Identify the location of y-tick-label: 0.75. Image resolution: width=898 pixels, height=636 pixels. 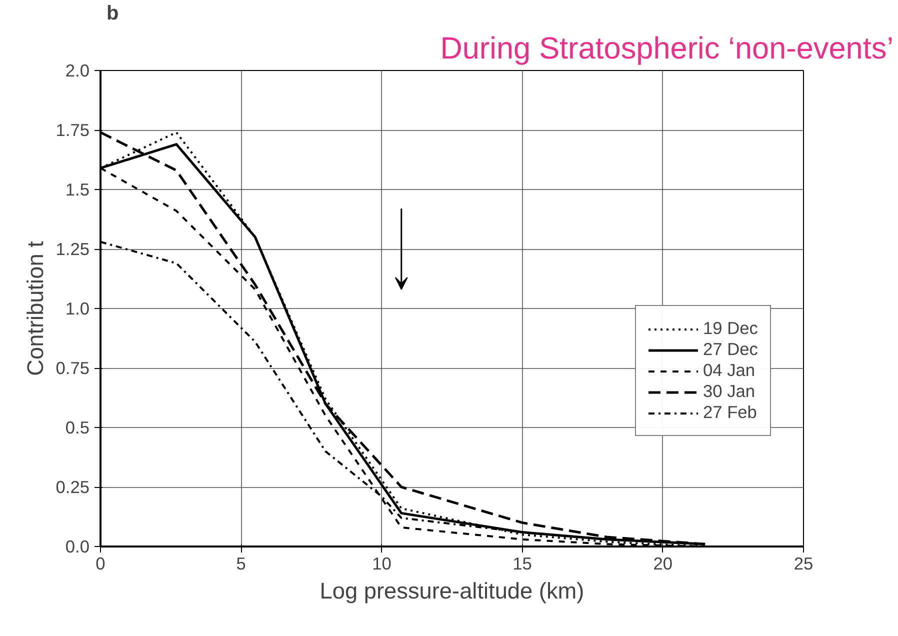
(73, 368).